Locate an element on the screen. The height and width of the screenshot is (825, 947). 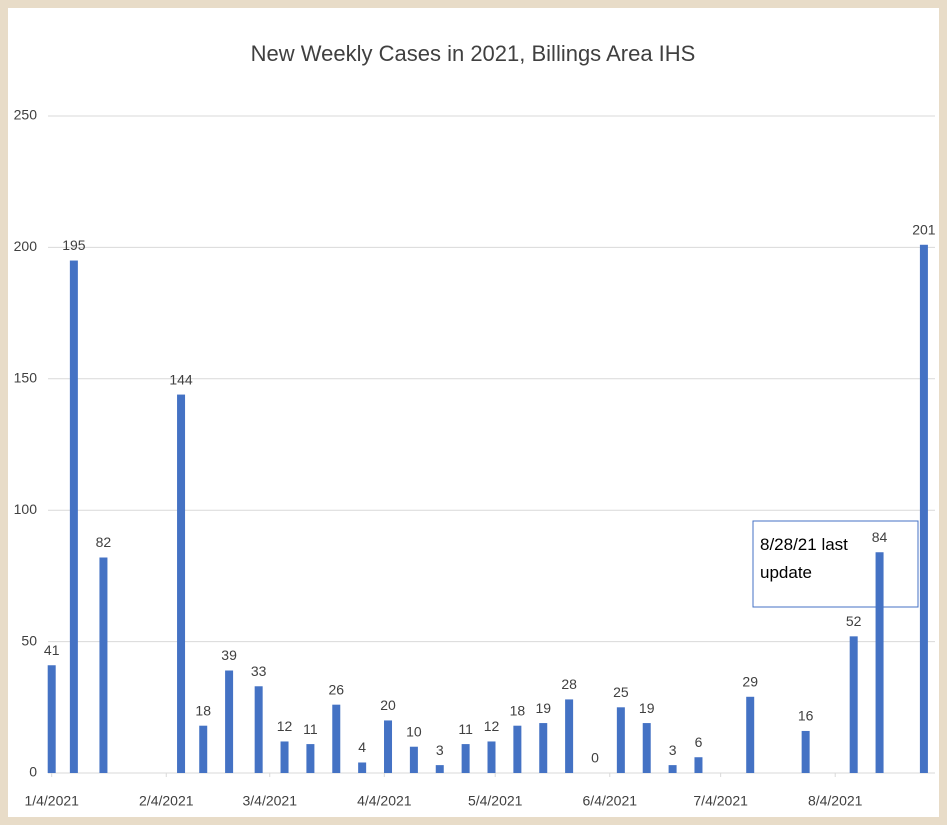
x-tick-label: 7/4/2021 is located at coordinates (720, 801).